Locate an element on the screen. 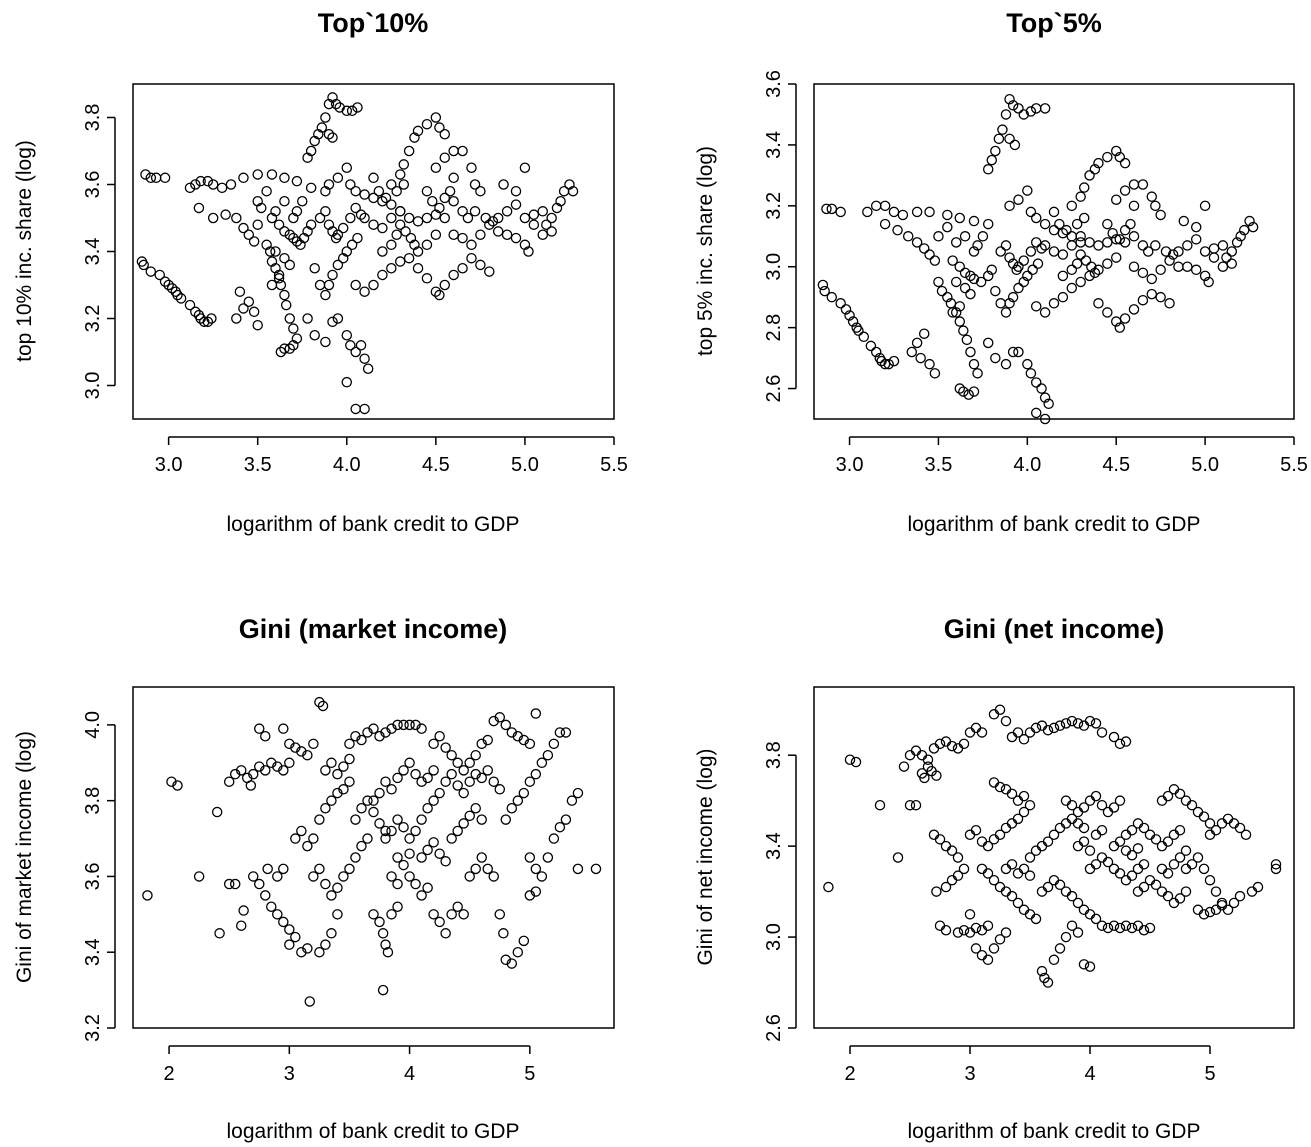 The height and width of the screenshot is (1147, 1311). y-tick-label: 3.0 is located at coordinates (774, 937).